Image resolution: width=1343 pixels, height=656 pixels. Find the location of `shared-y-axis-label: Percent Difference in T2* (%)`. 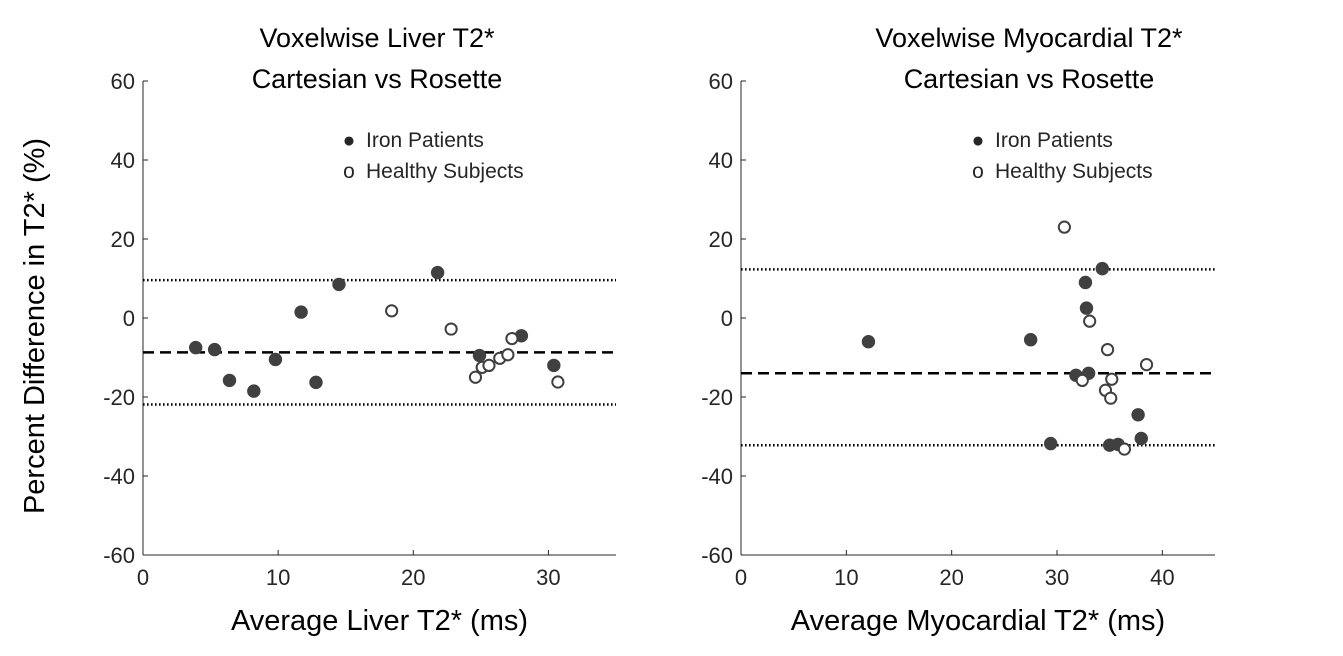

shared-y-axis-label: Percent Difference in T2* (%) is located at coordinates (35, 326).